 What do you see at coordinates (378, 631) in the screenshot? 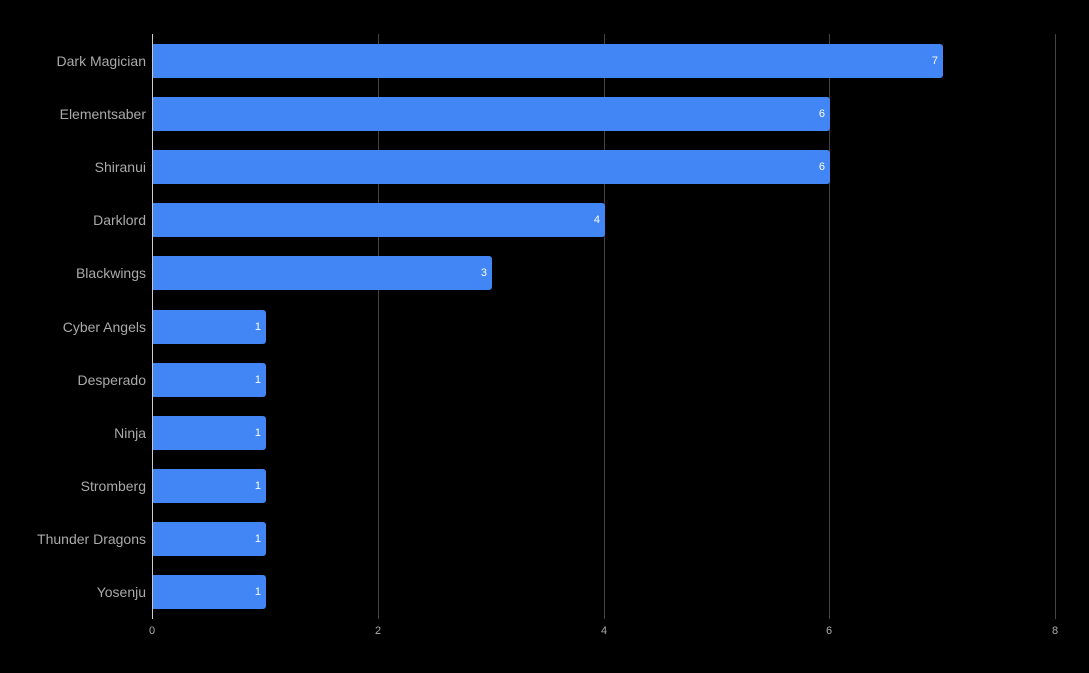
I see `x-tick-label: 2` at bounding box center [378, 631].